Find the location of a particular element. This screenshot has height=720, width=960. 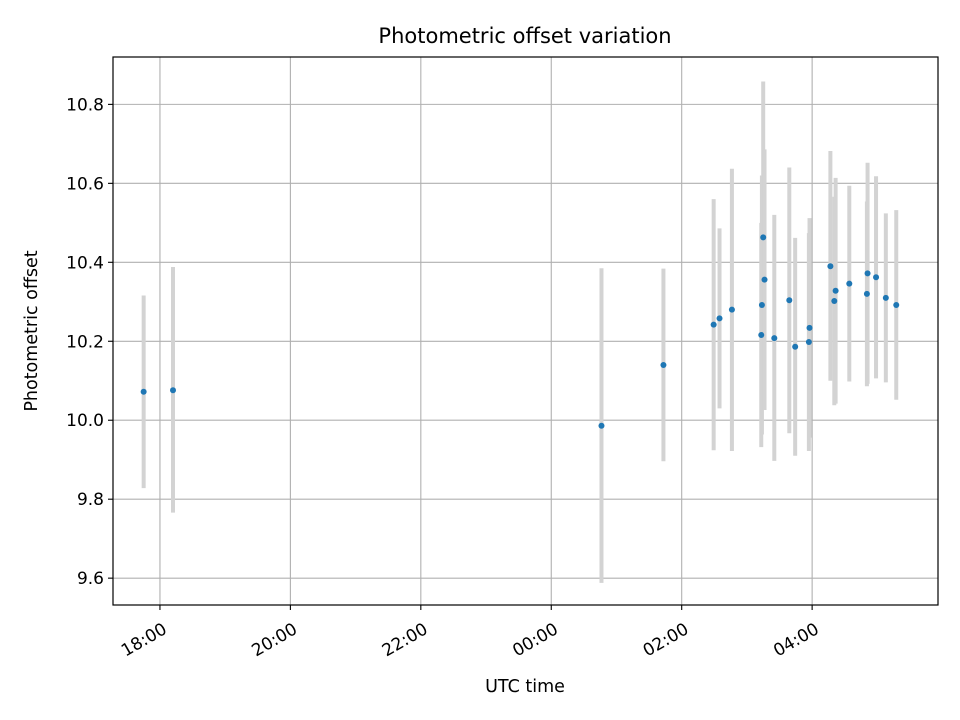

x-axis-title: UTC time is located at coordinates (525, 687).